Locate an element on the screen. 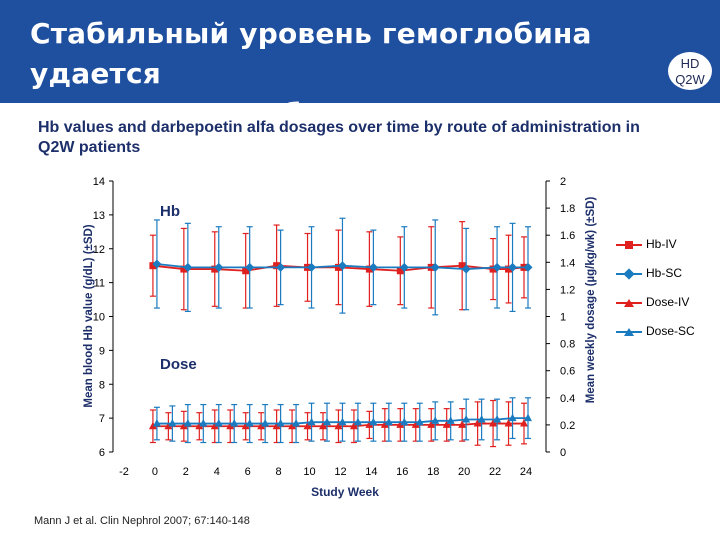 Image resolution: width=720 pixels, height=540 pixels. x-tick-label: 4 is located at coordinates (217, 472).